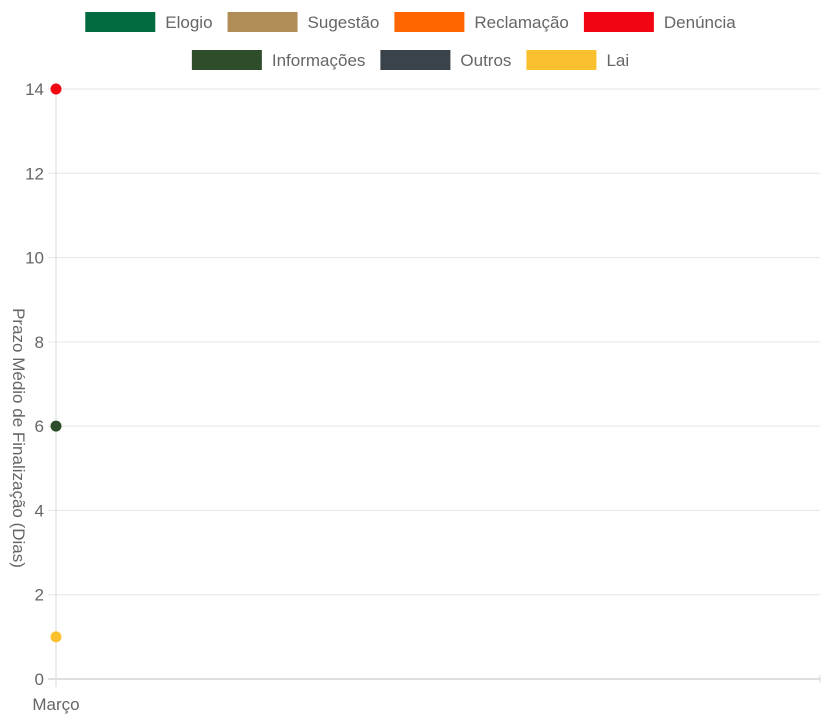 This screenshot has width=821, height=715. I want to click on legend-label: Lai, so click(617, 60).